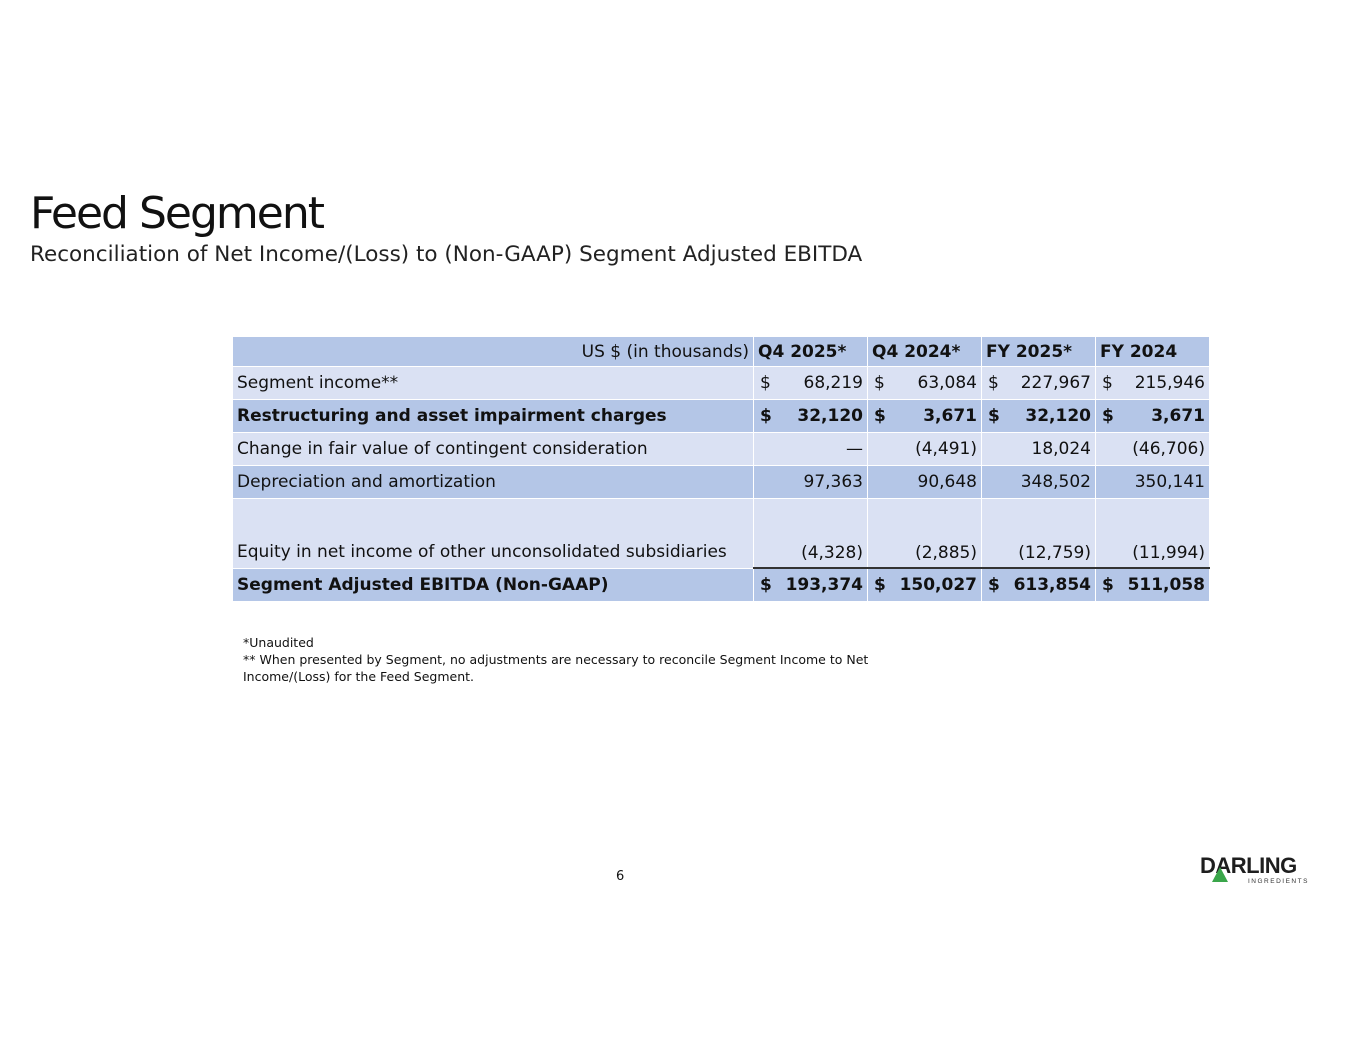 The width and height of the screenshot is (1365, 1055). Describe the element at coordinates (824, 585) in the screenshot. I see `value: 193,374` at that location.